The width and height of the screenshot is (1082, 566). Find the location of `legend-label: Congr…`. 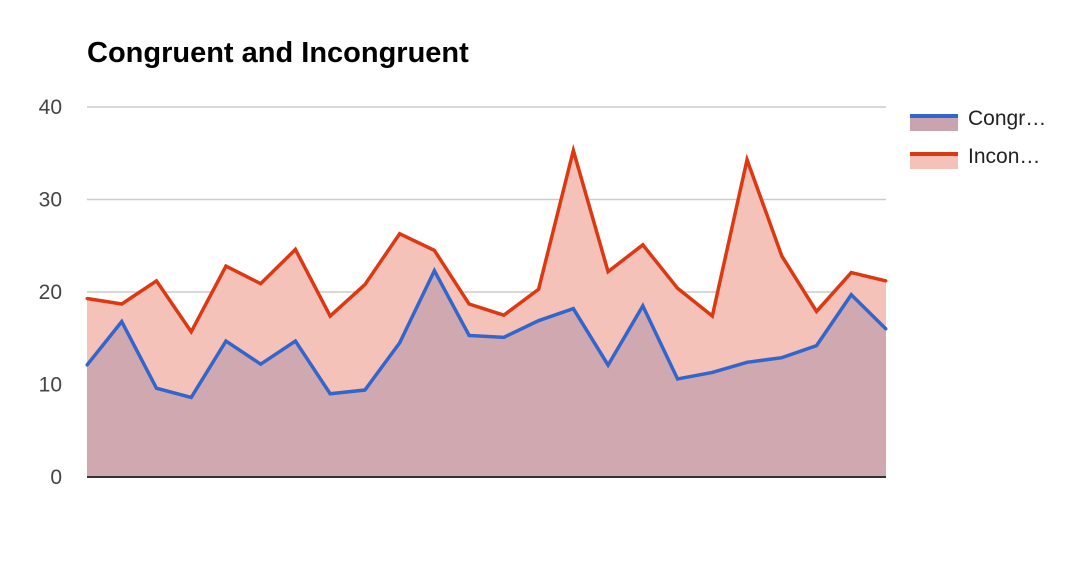

legend-label: Congr… is located at coordinates (1007, 118).